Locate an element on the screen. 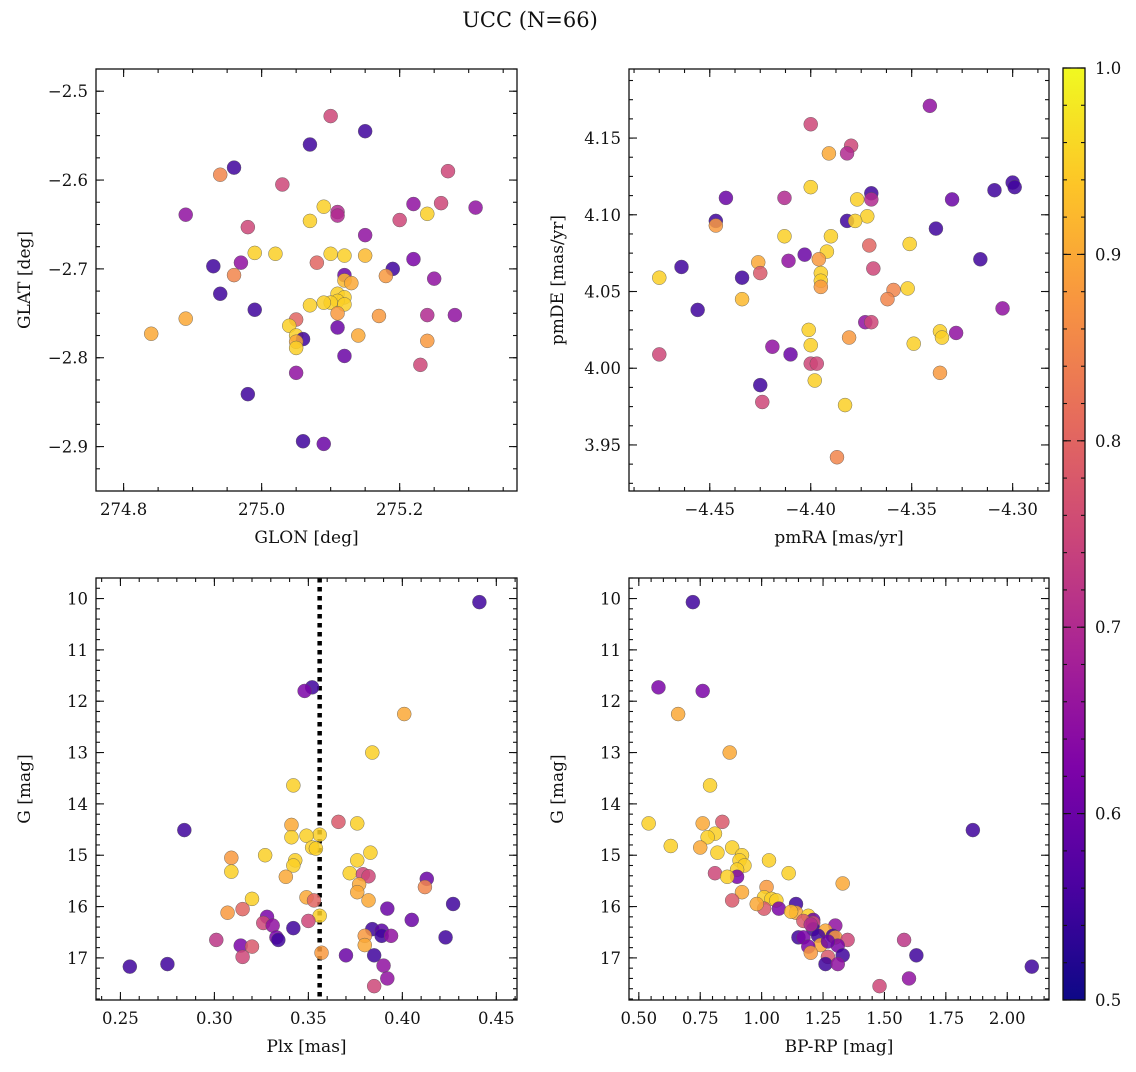 The image size is (1136, 1072). y-tick-label: 16 is located at coordinates (77, 907).